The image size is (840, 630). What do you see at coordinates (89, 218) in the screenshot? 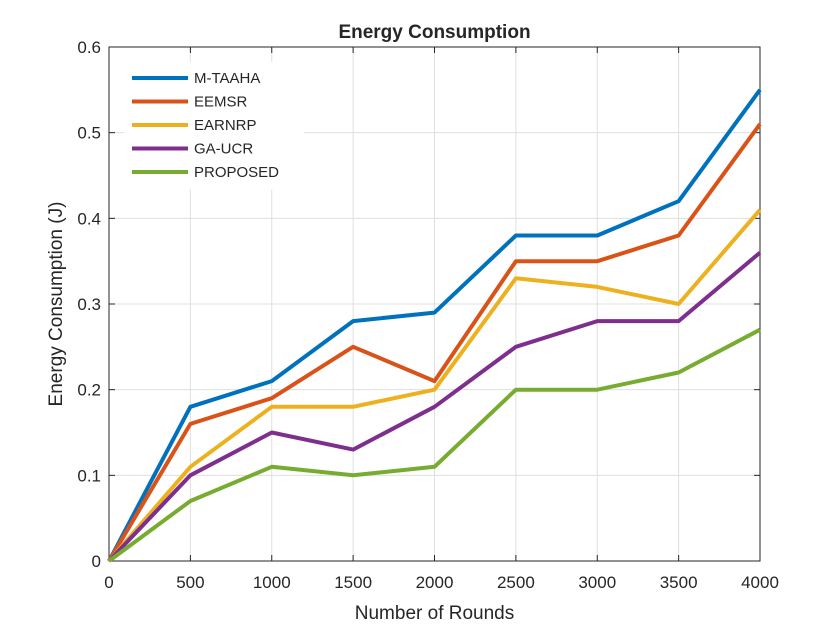
I see `y-tick-label: 0.4` at bounding box center [89, 218].